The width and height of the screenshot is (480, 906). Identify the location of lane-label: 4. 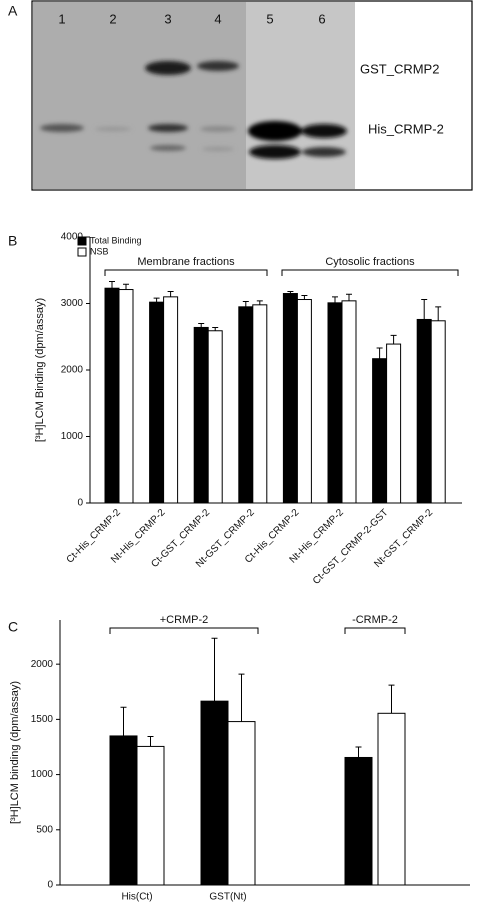
(217, 18).